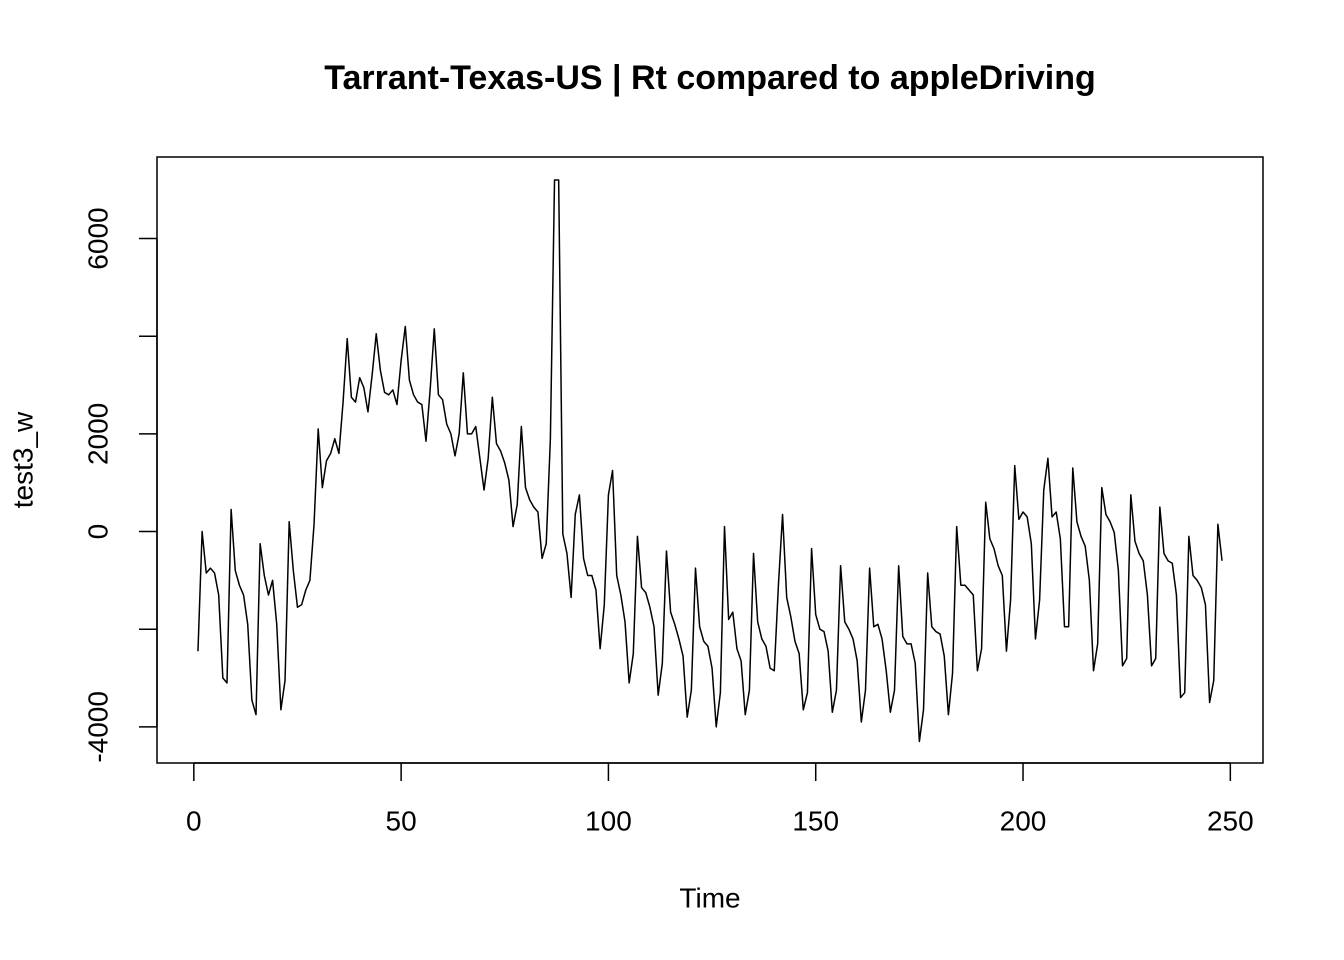  Describe the element at coordinates (815, 820) in the screenshot. I see `x-tick-label: 150` at that location.